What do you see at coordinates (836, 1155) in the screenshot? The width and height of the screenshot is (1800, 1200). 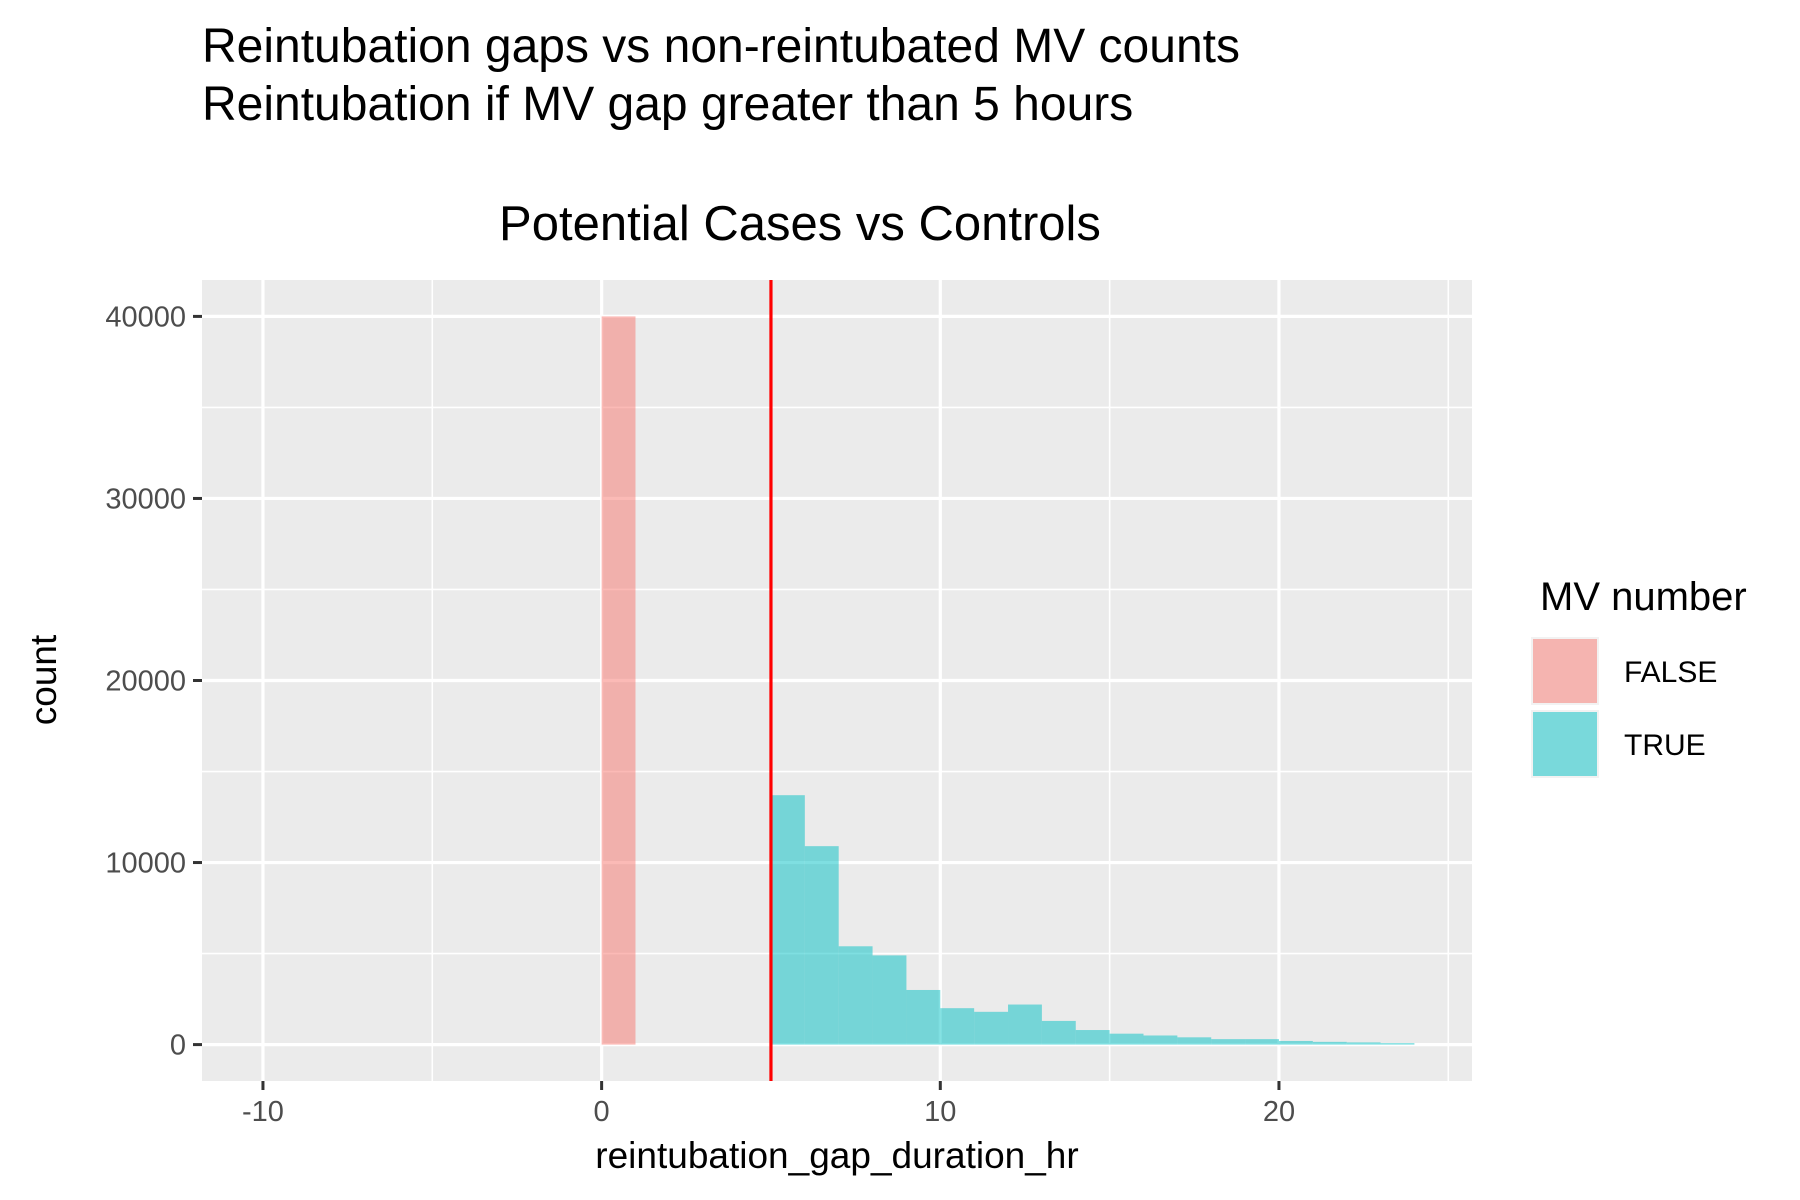 I see `x-axis-title: reintubation_gap_duration_hr` at bounding box center [836, 1155].